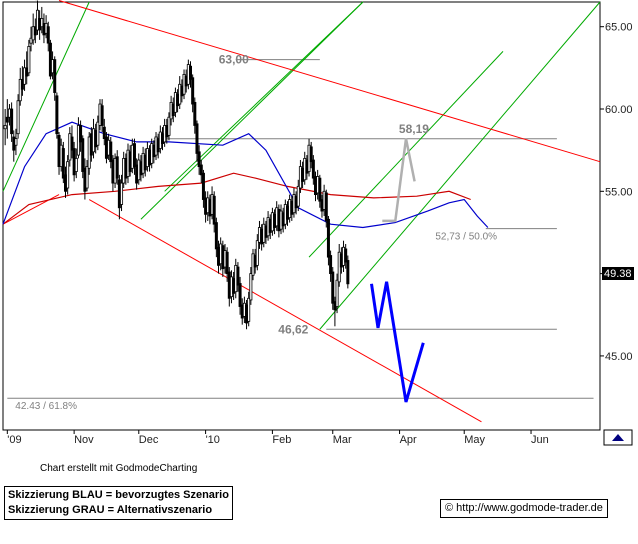 The width and height of the screenshot is (638, 544). I want to click on last-price-label: 49.38, so click(618, 274).